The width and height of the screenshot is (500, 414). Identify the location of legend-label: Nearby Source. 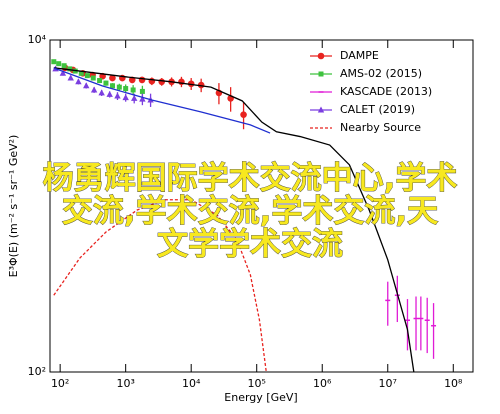
(380, 127).